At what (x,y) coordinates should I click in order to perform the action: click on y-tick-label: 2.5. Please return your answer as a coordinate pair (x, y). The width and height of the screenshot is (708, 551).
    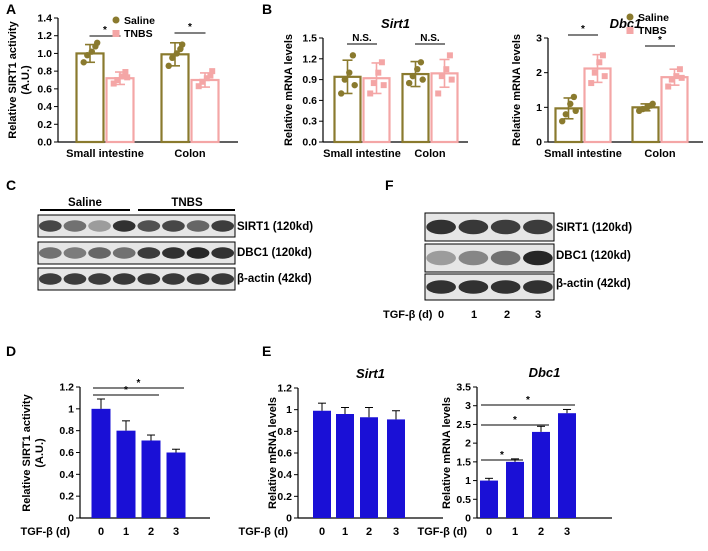
    Looking at the image, I should click on (463, 425).